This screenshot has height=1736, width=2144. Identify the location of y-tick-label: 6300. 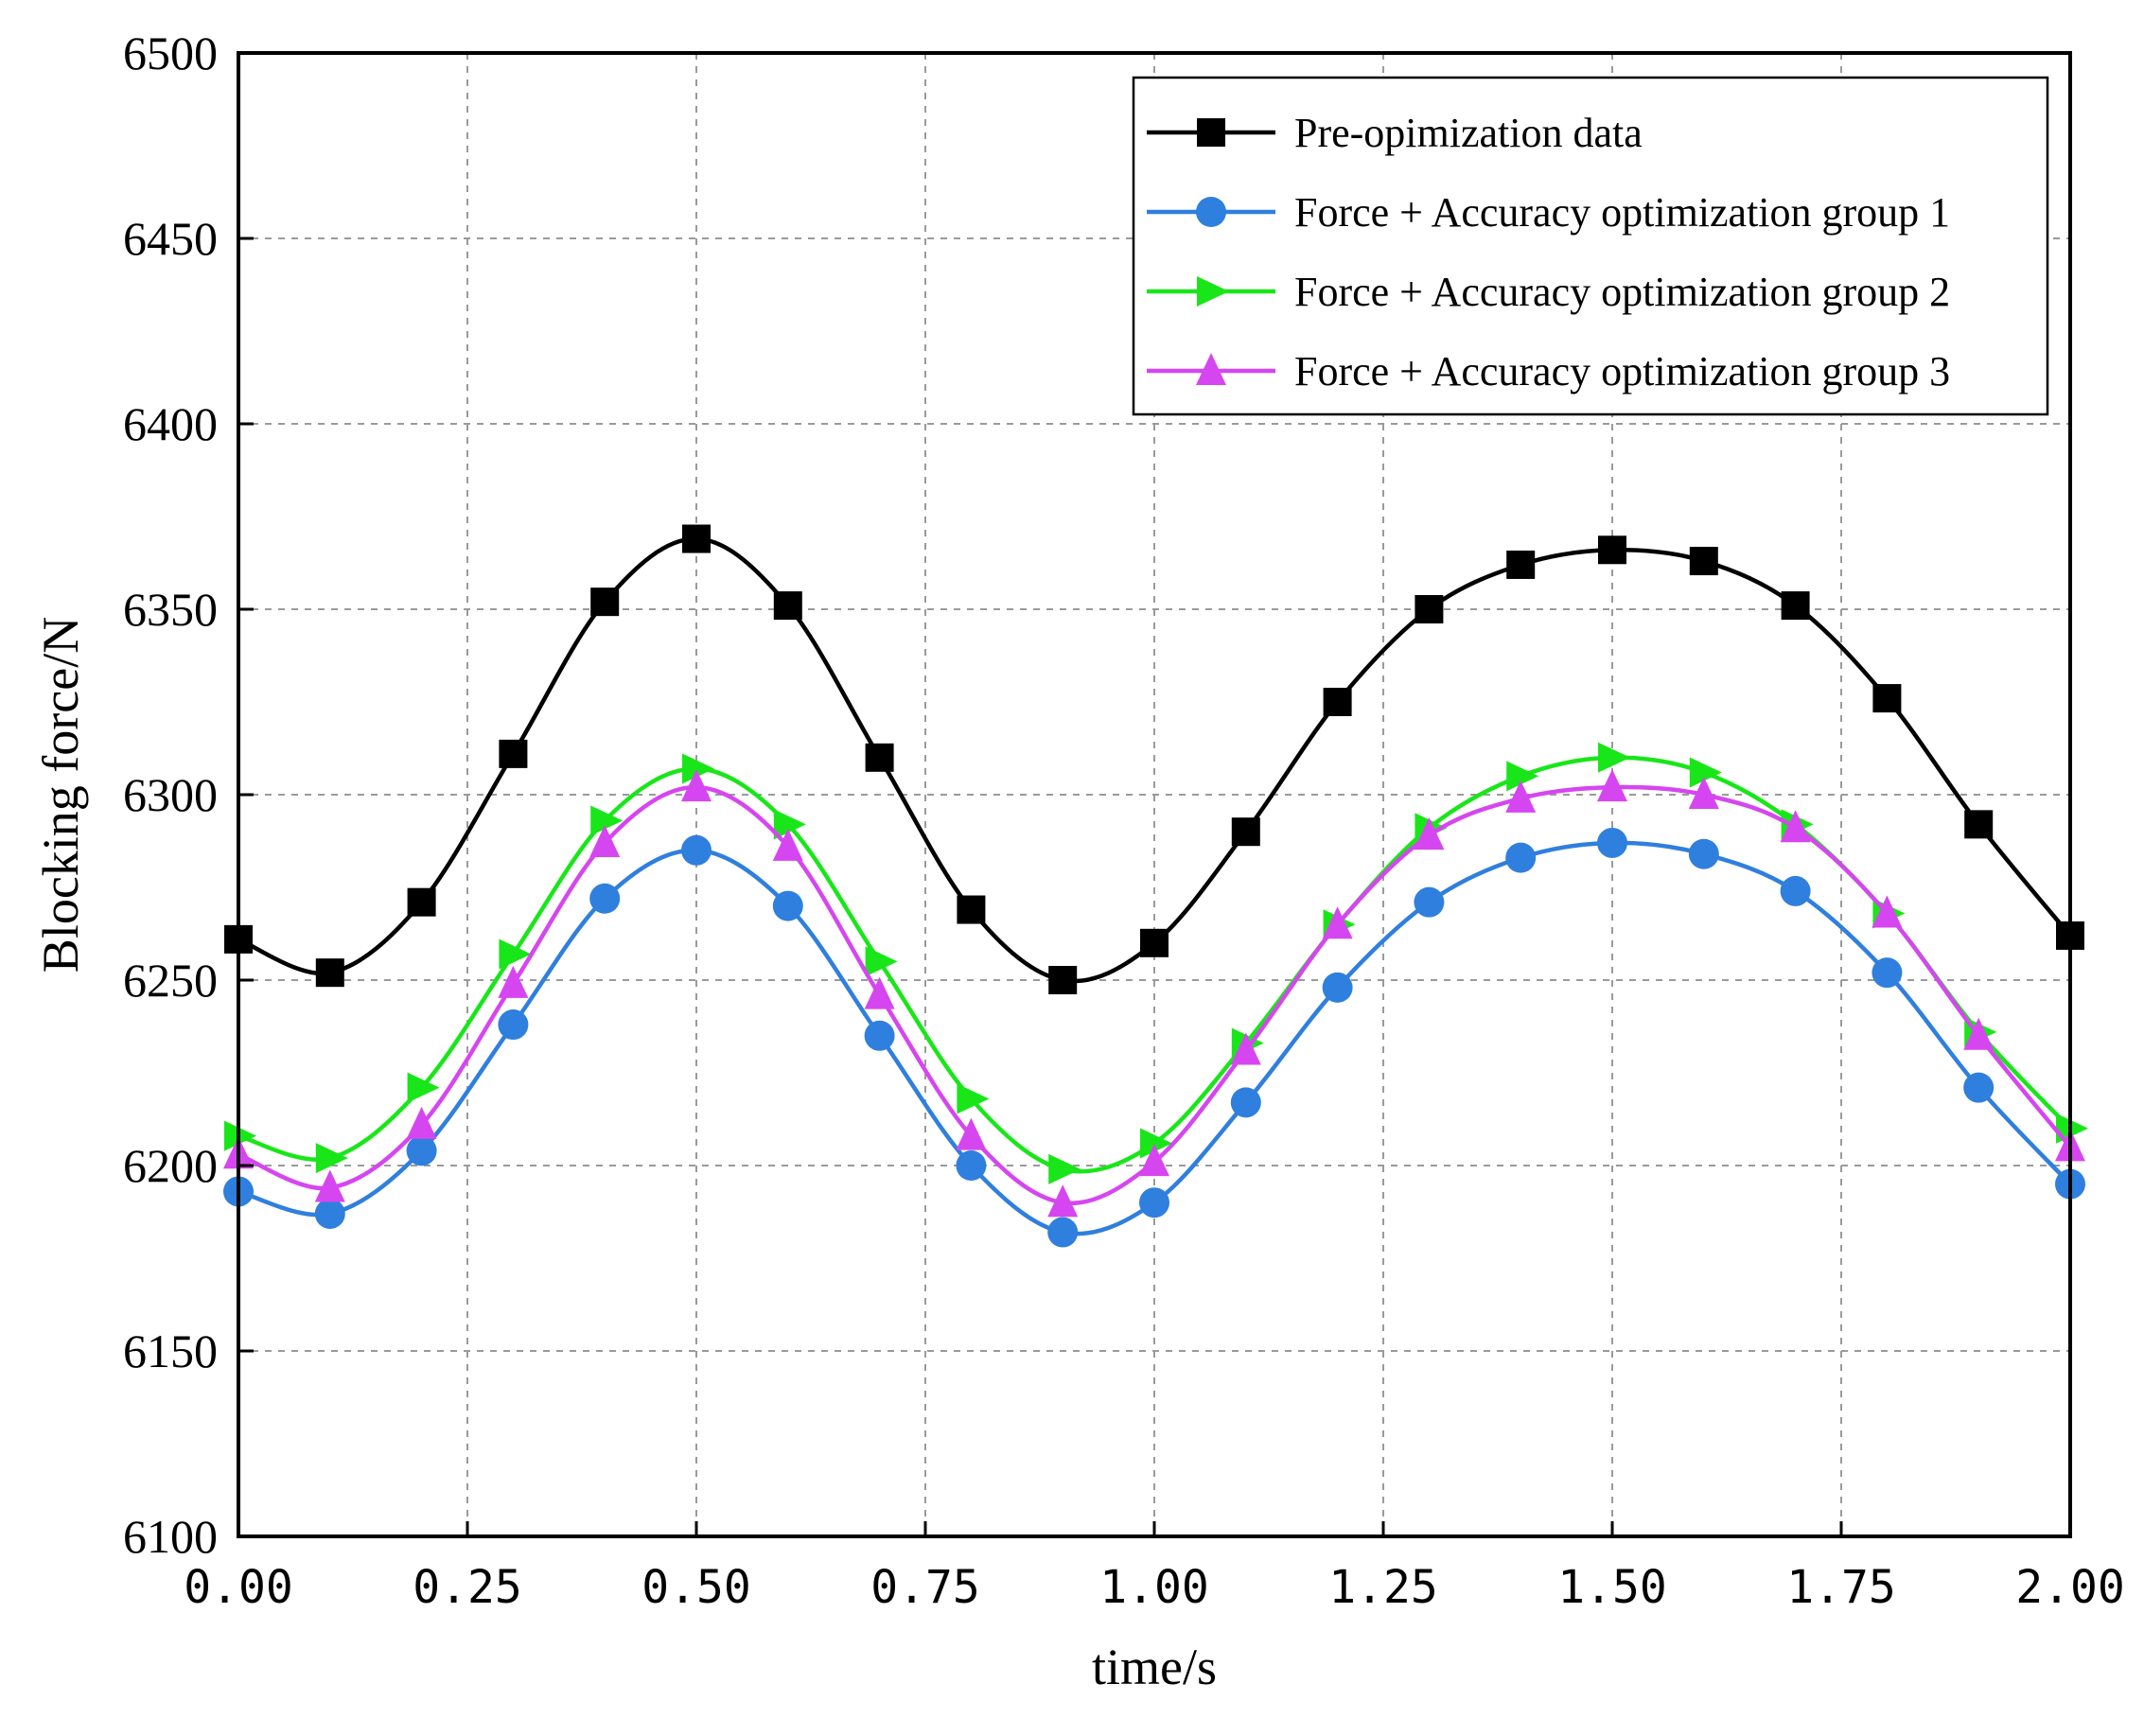
(170, 794).